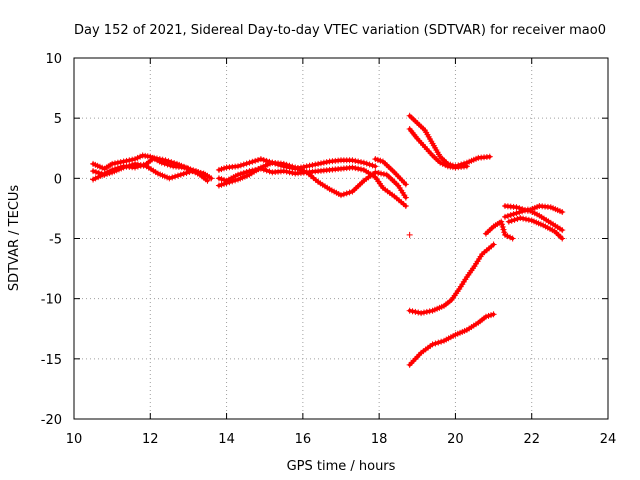 The width and height of the screenshot is (640, 480). Describe the element at coordinates (341, 466) in the screenshot. I see `x-axis-label: GPS time / hours` at that location.